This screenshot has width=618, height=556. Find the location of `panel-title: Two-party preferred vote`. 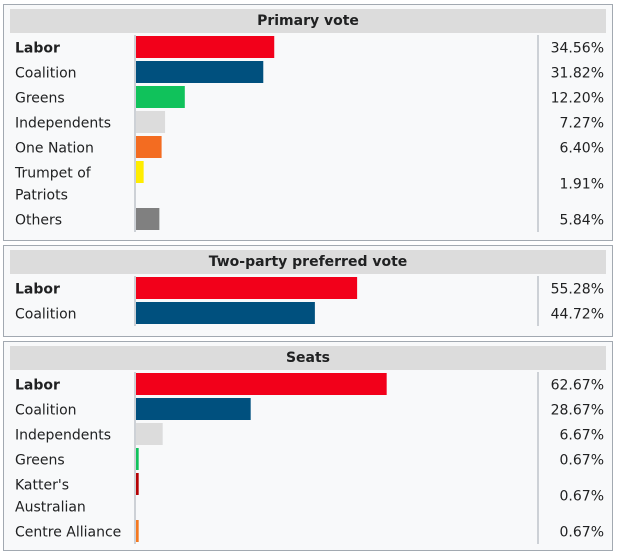

panel-title: Two-party preferred vote is located at coordinates (308, 262).